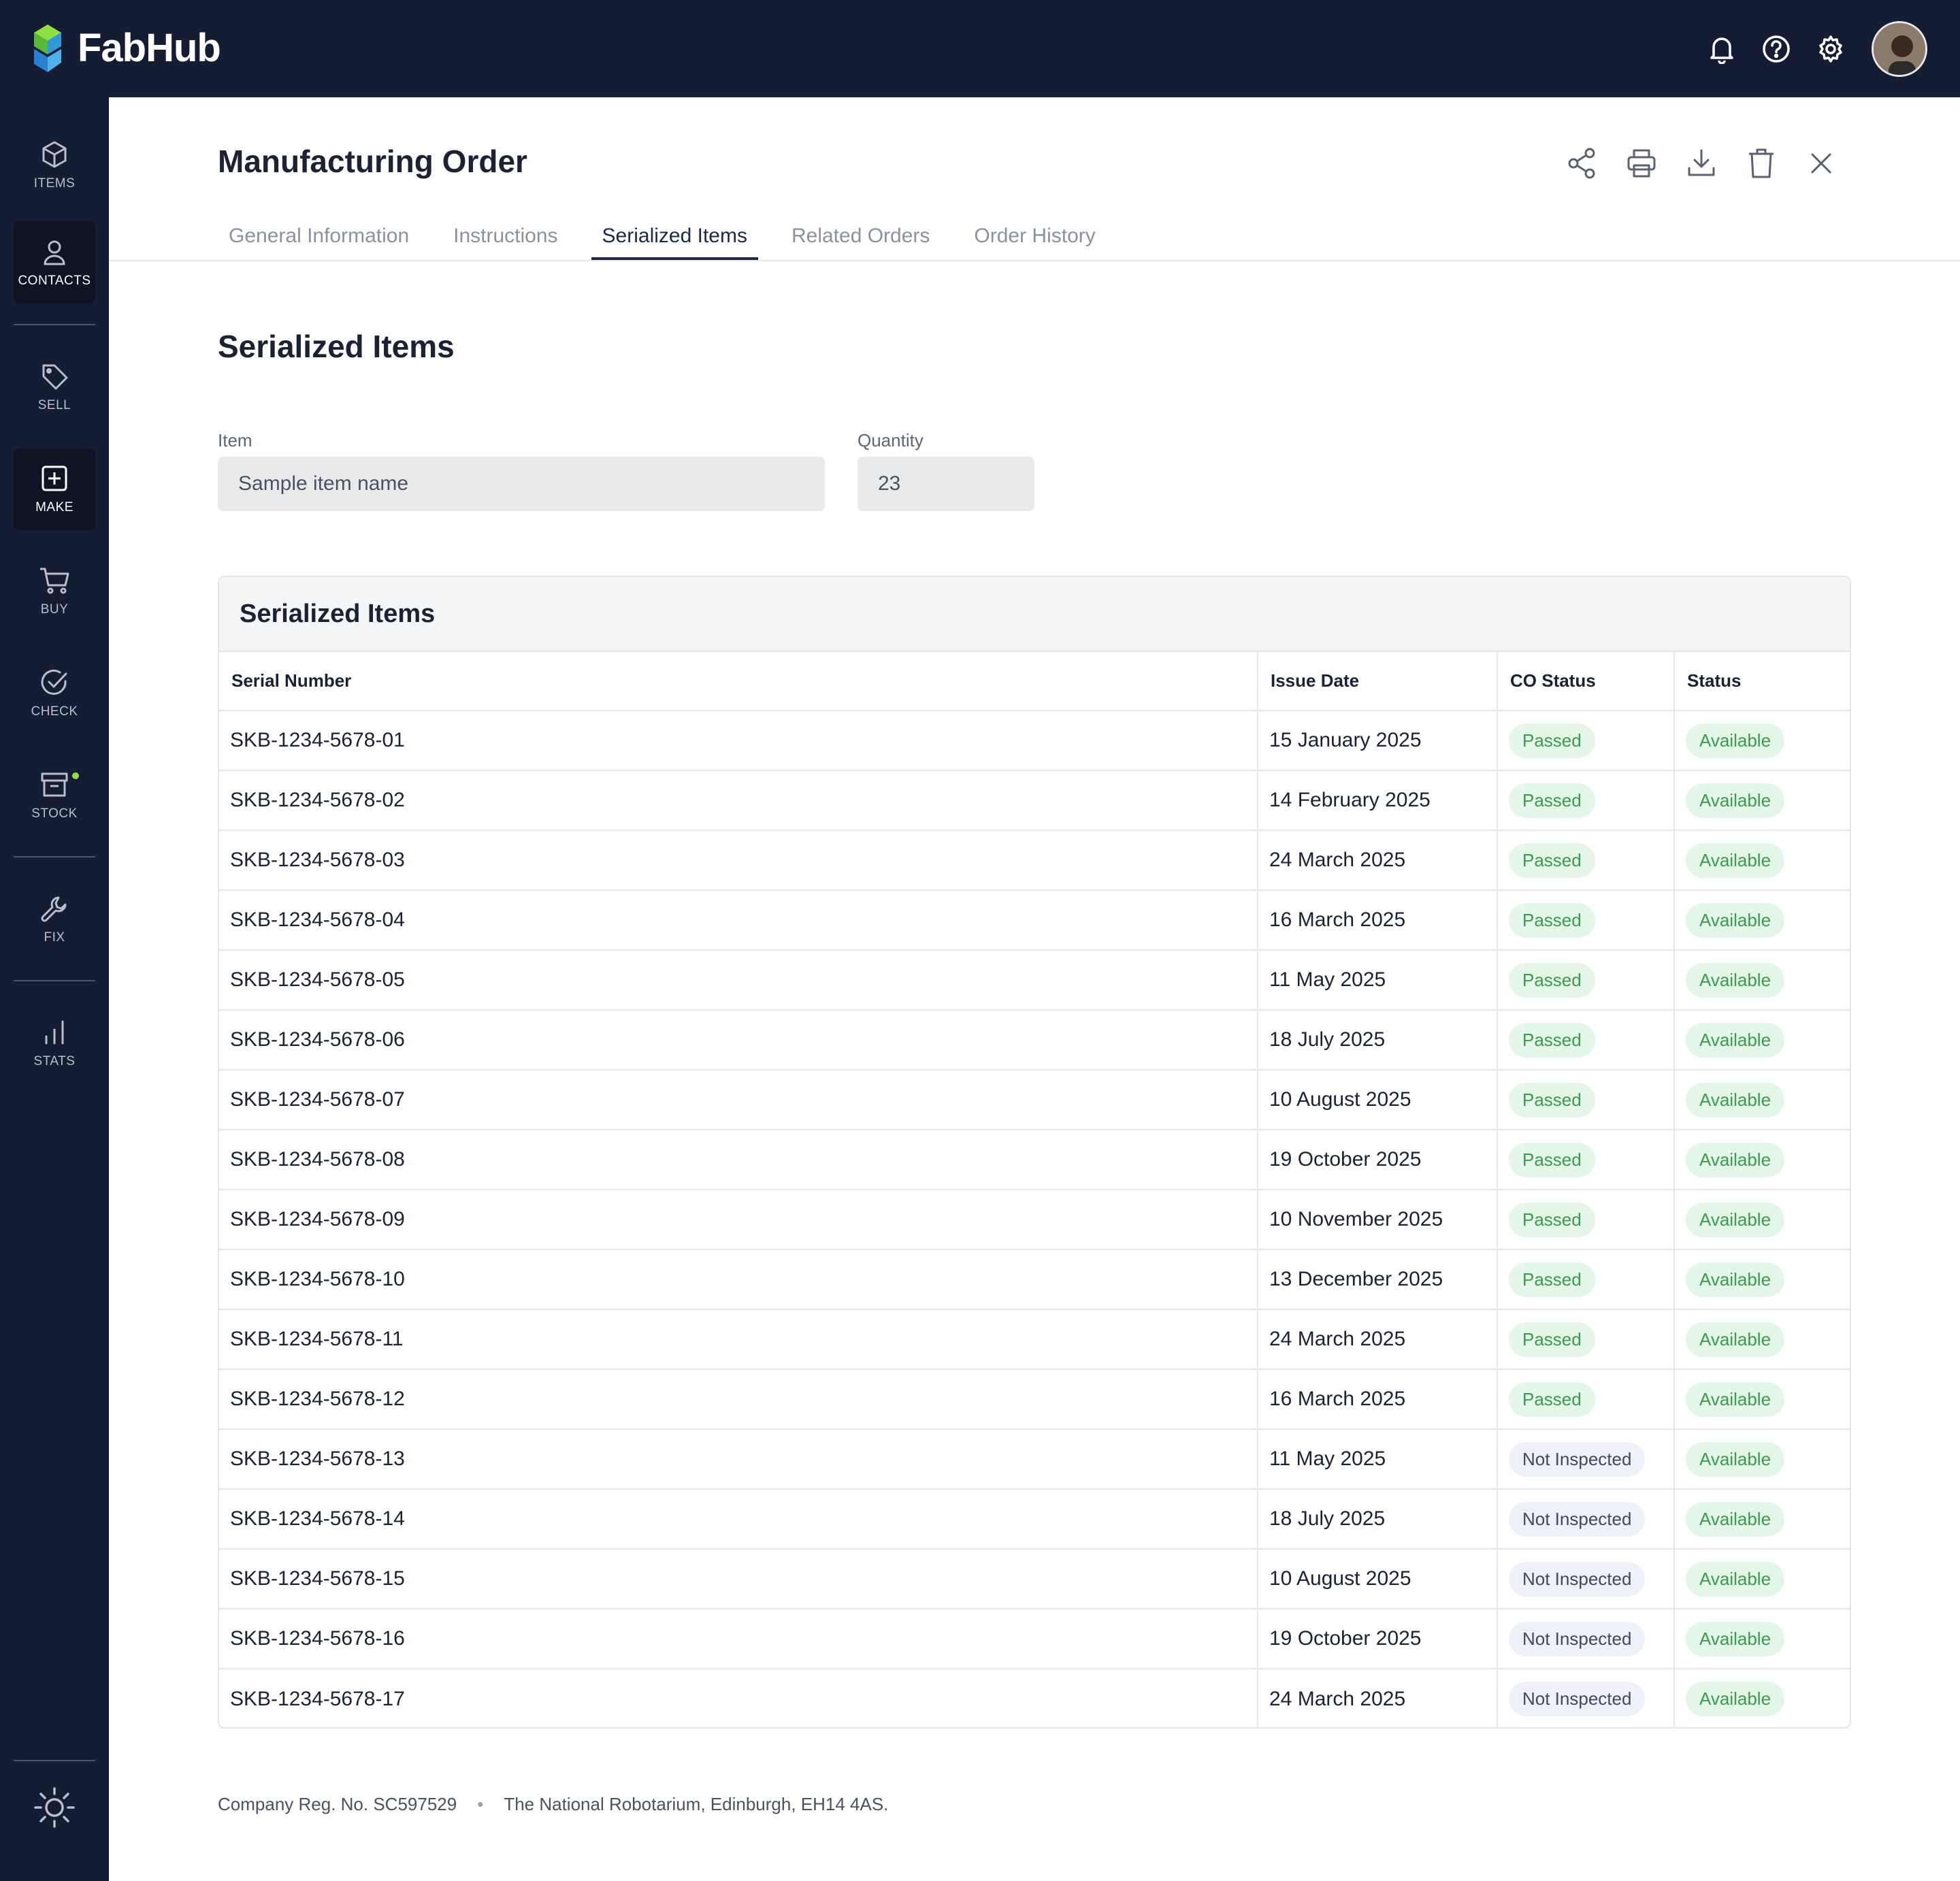 Image resolution: width=1960 pixels, height=1881 pixels. Describe the element at coordinates (55, 937) in the screenshot. I see `sidebar-item-label: FIX` at that location.